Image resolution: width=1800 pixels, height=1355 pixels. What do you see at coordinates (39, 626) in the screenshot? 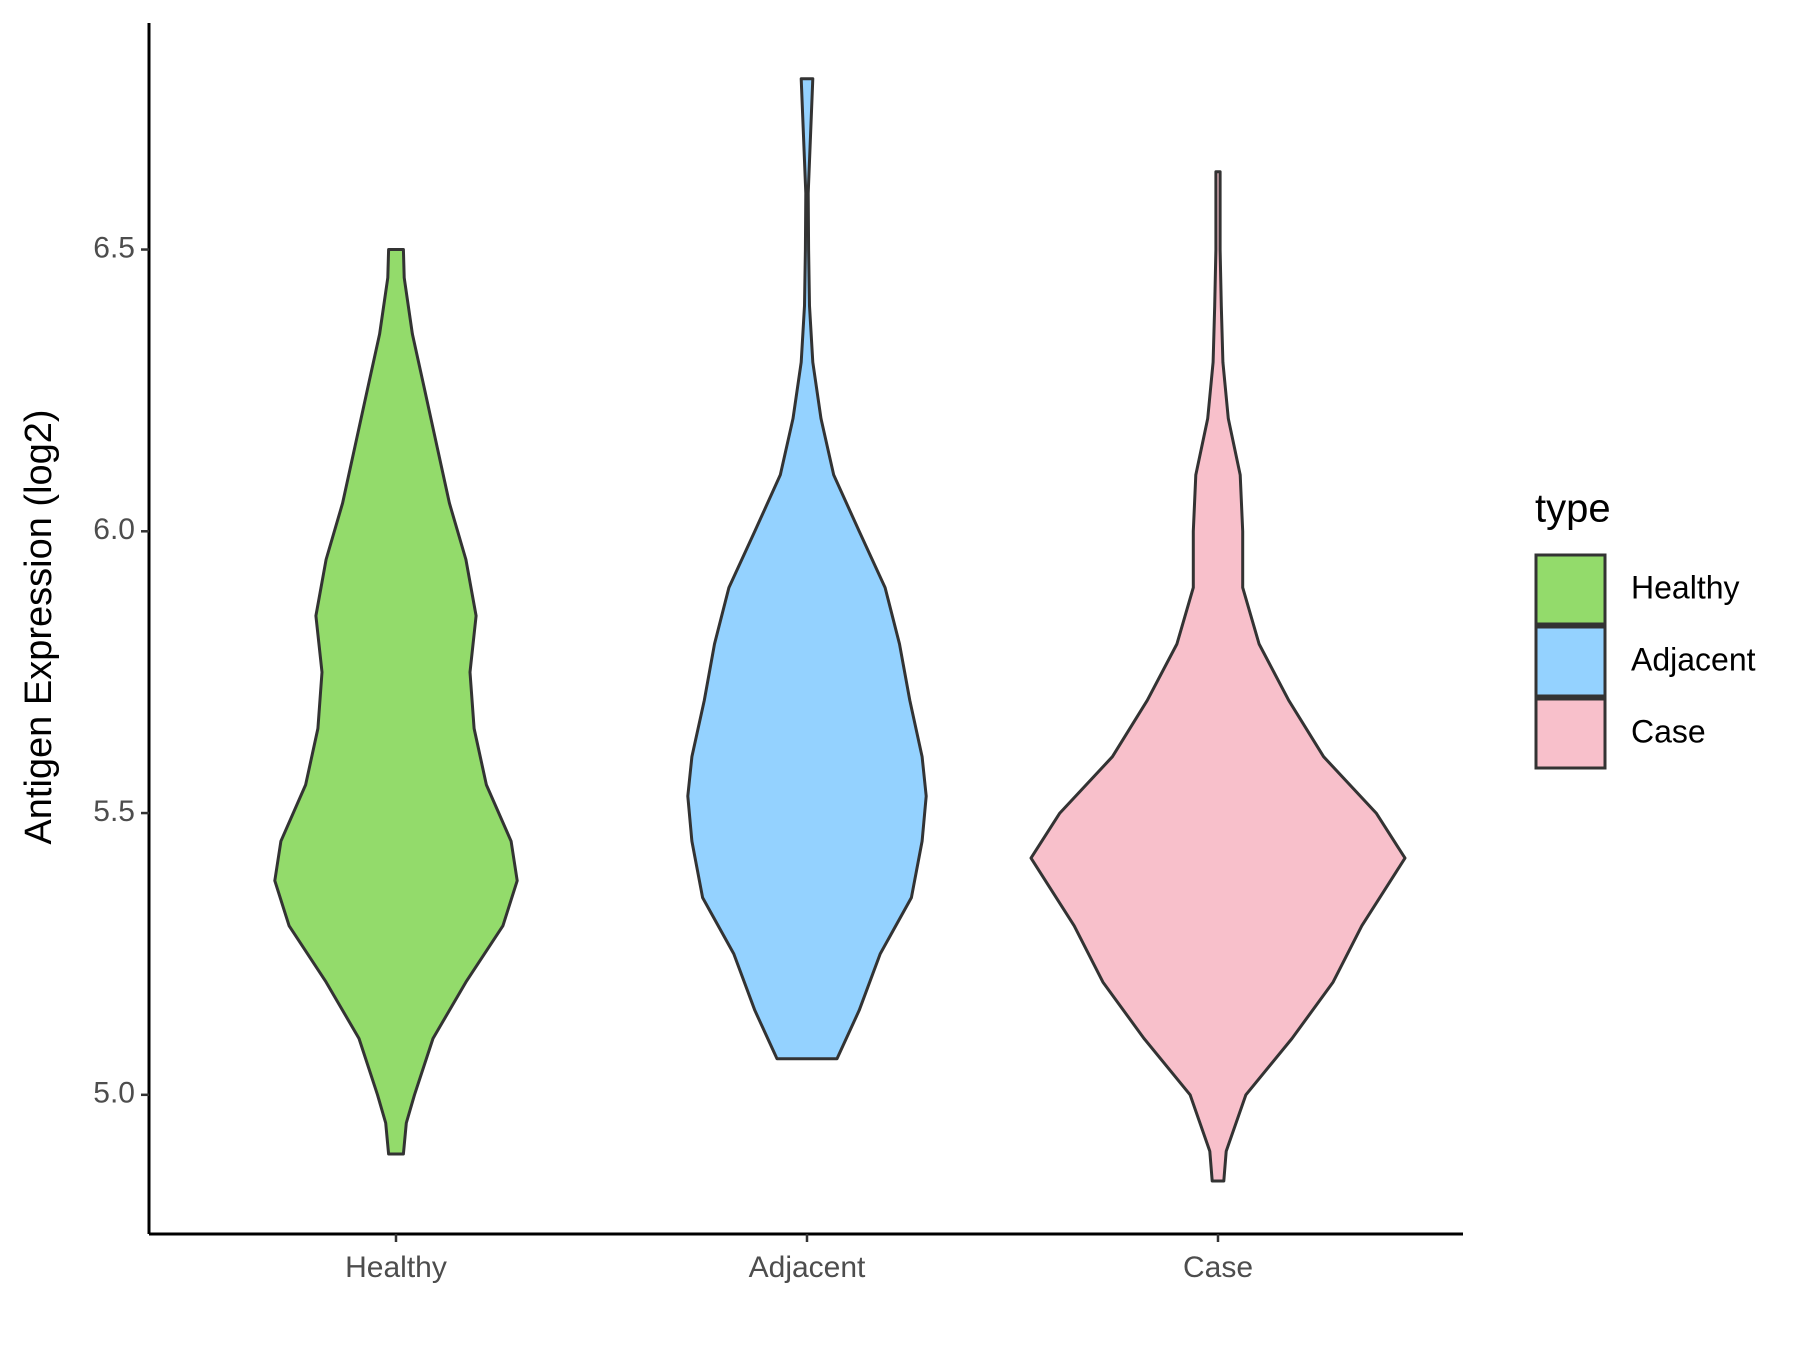
I see `y-axis-title: Antigen Expression (log2)` at bounding box center [39, 626].